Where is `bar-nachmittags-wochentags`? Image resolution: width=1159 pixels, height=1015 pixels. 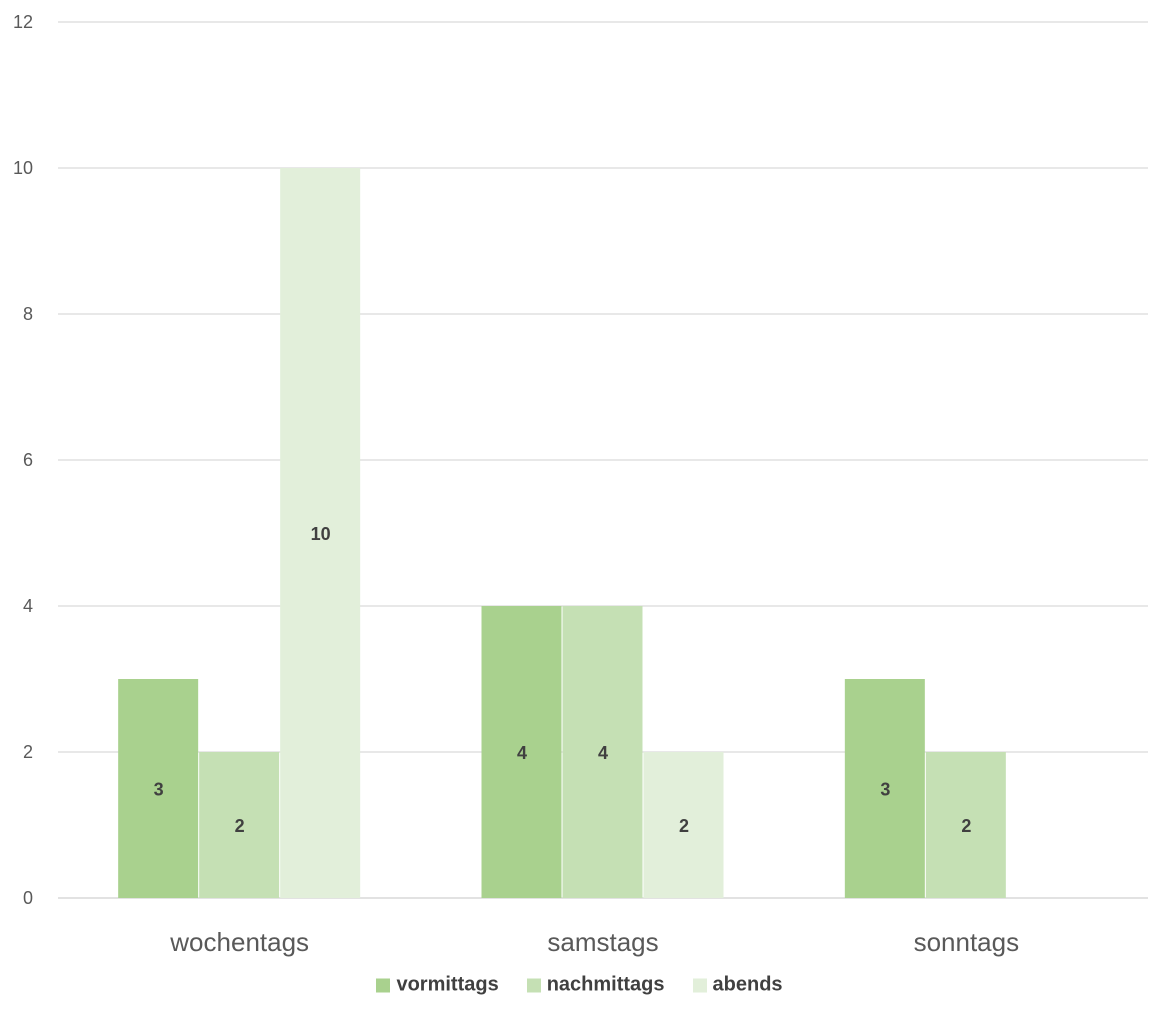 bar-nachmittags-wochentags is located at coordinates (239, 825).